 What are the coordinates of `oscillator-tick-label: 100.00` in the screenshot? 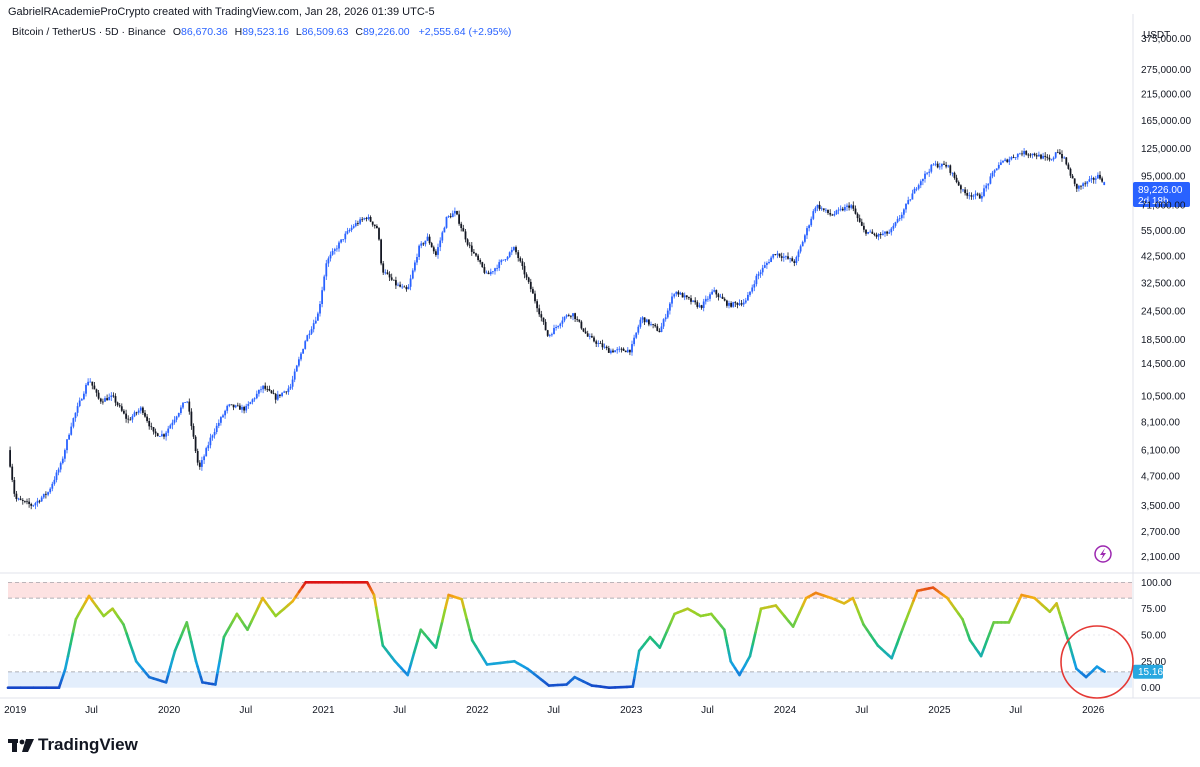 It's located at (1156, 583).